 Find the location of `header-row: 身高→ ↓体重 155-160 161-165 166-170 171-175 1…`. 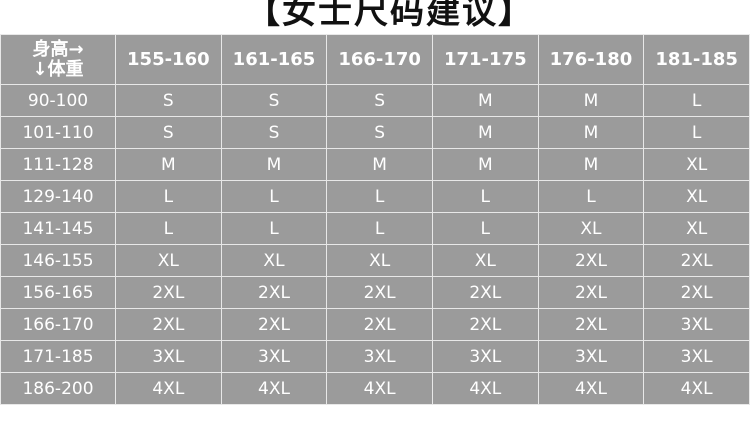

header-row: 身高→ ↓体重 155-160 161-165 166-170 171-175 1… is located at coordinates (375, 59).